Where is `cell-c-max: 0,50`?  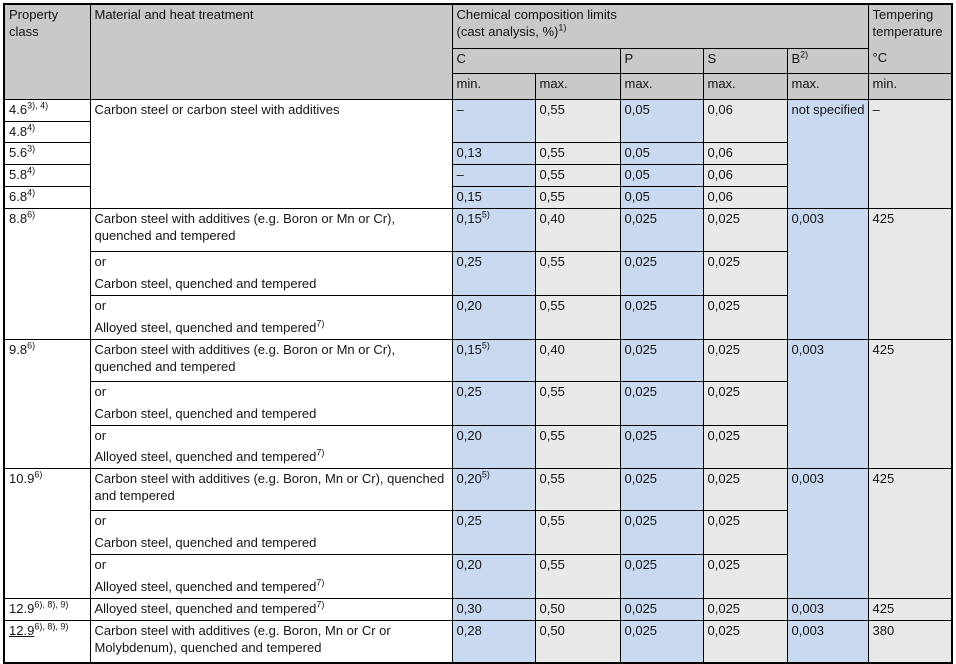
cell-c-max: 0,50 is located at coordinates (577, 641).